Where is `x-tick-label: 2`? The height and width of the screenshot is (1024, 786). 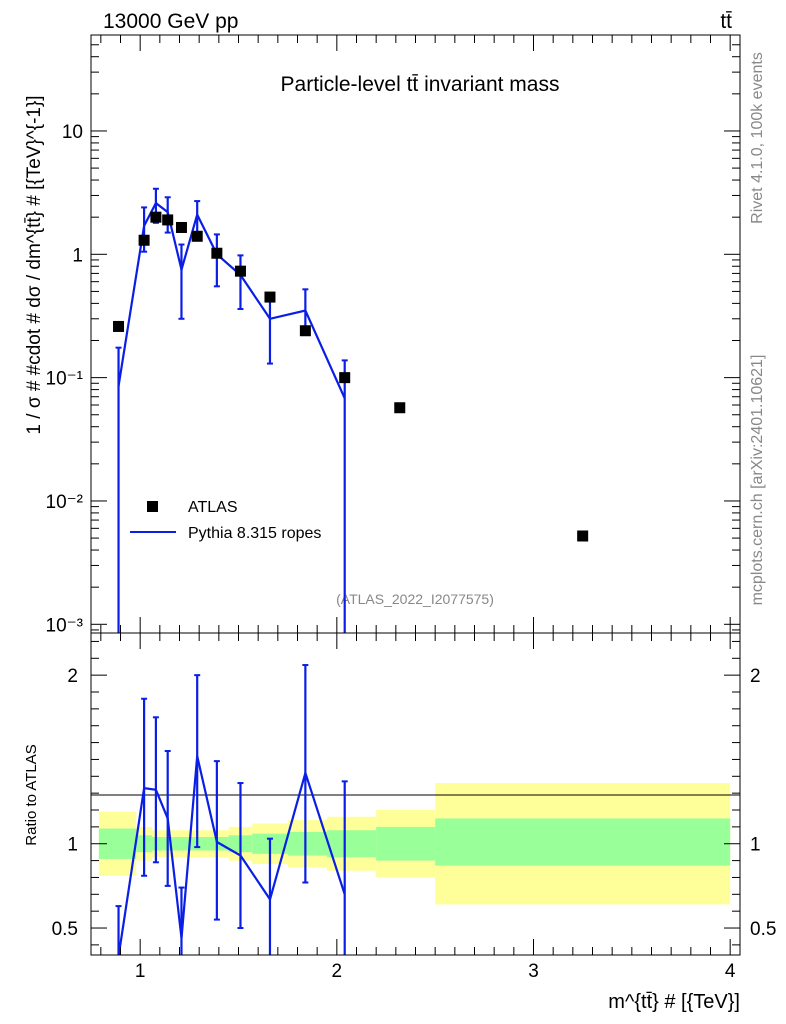
x-tick-label: 2 is located at coordinates (337, 971).